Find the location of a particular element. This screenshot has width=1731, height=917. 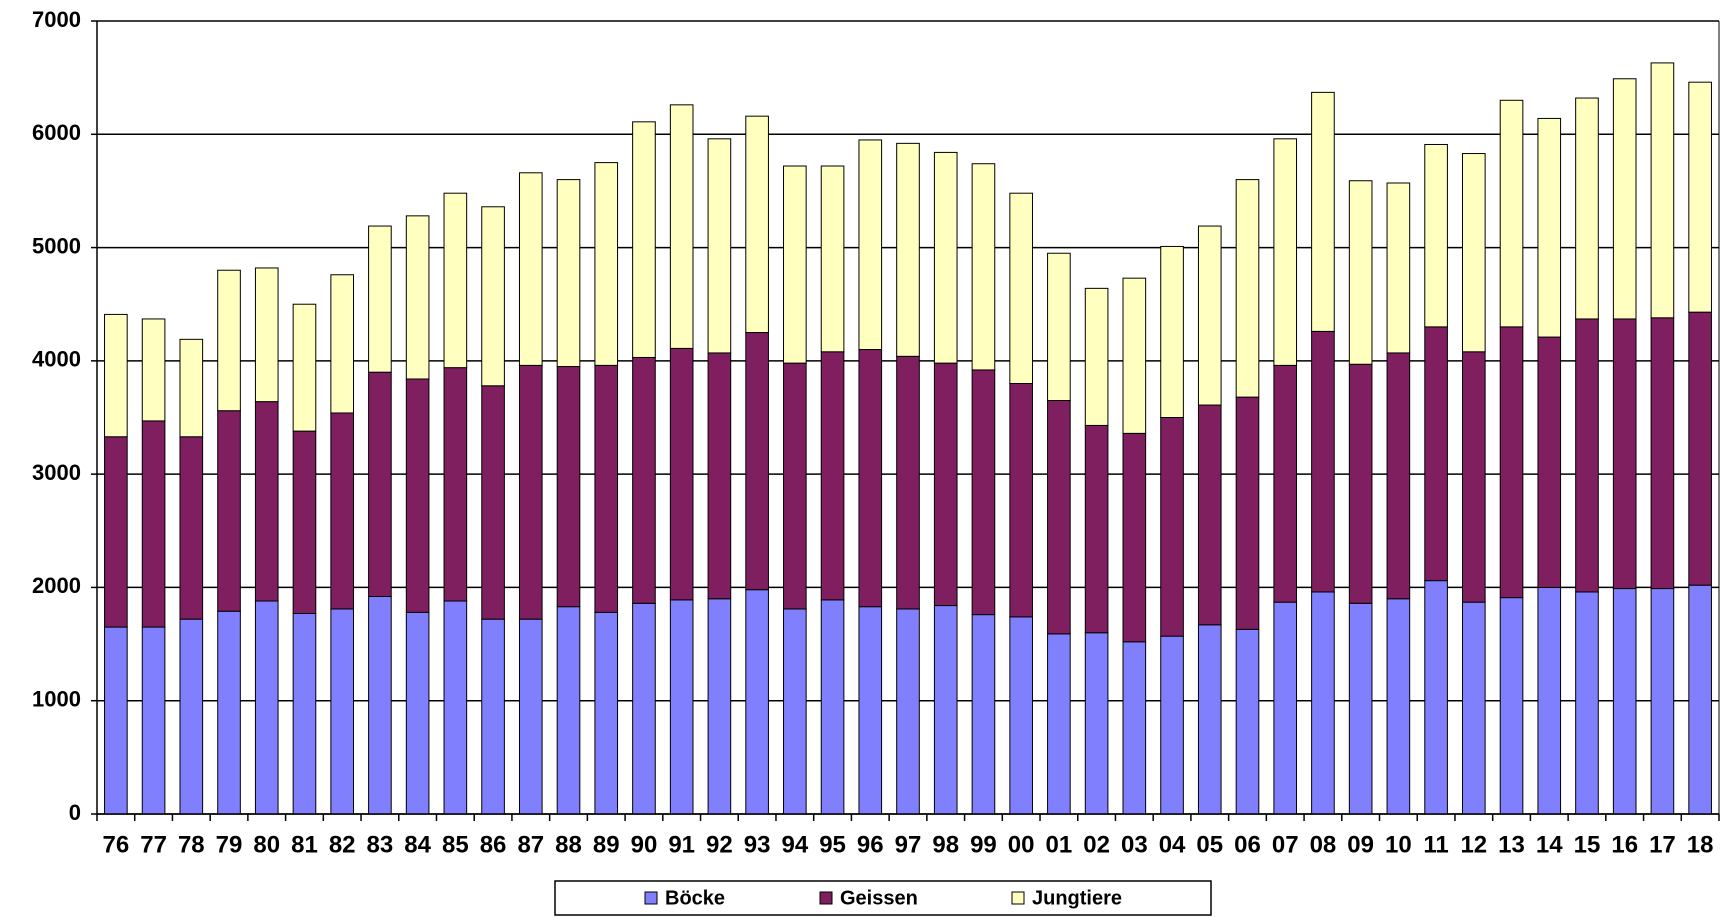

x-tick-label: 81 is located at coordinates (304, 844).